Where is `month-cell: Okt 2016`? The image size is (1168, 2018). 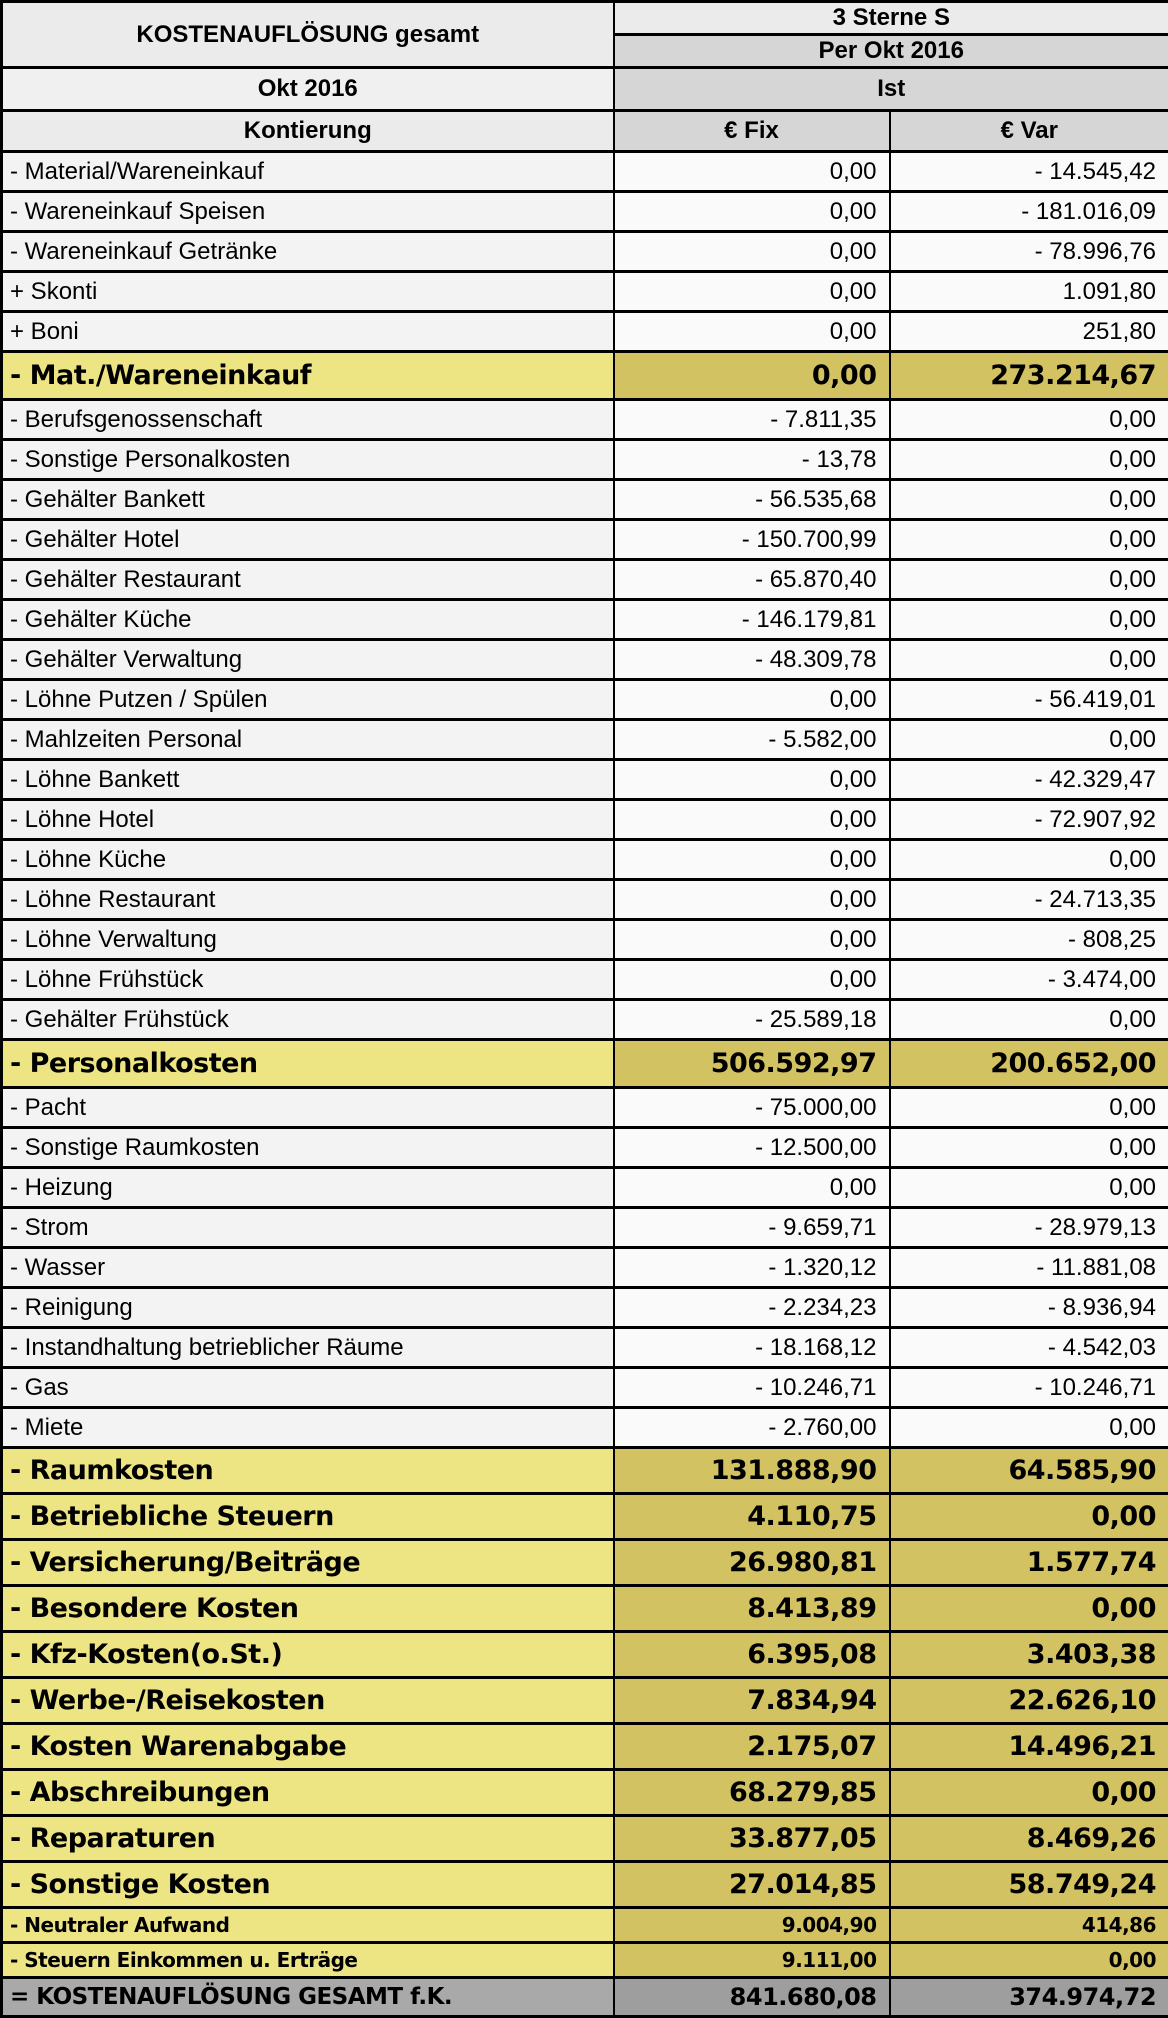
month-cell: Okt 2016 is located at coordinates (308, 89).